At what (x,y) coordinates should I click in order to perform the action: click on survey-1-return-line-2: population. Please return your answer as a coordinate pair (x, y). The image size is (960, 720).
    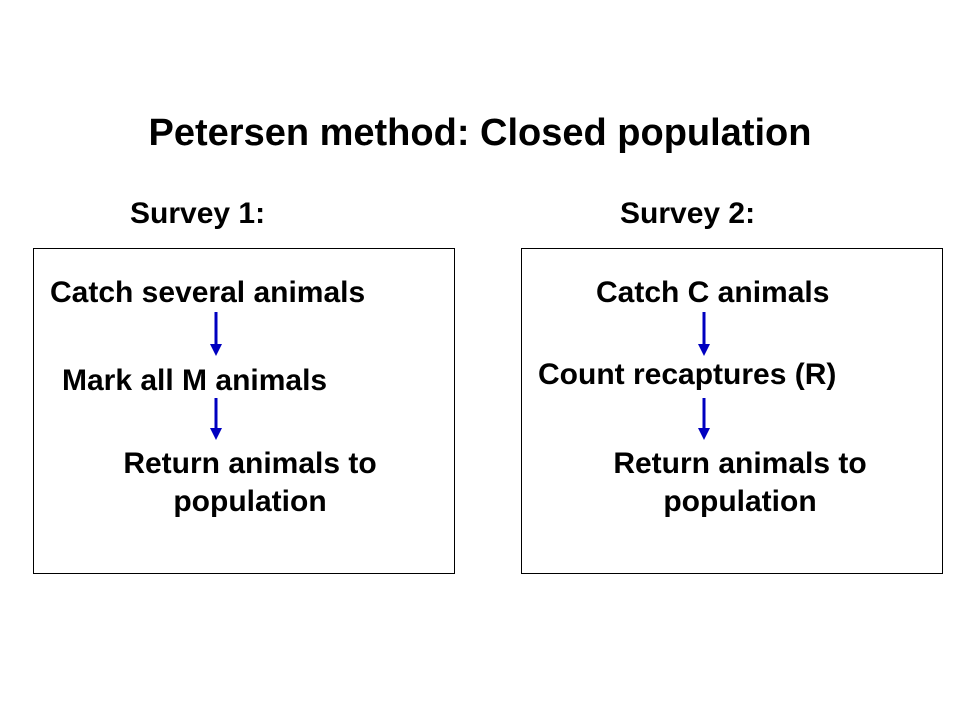
    Looking at the image, I should click on (250, 501).